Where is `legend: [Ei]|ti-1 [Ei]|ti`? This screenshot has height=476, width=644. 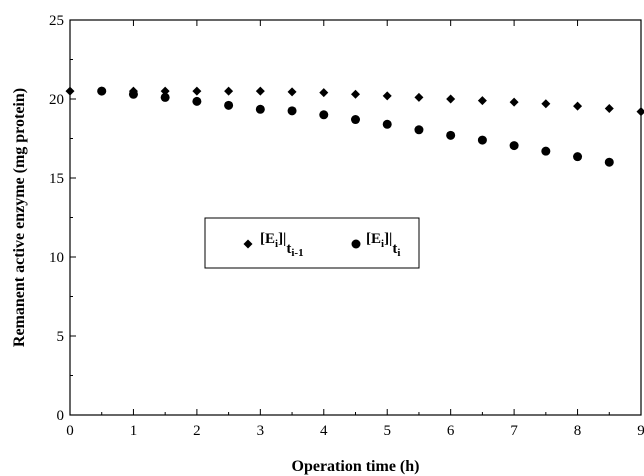
legend: [Ei]|ti-1 [Ei]|ti is located at coordinates (312, 243).